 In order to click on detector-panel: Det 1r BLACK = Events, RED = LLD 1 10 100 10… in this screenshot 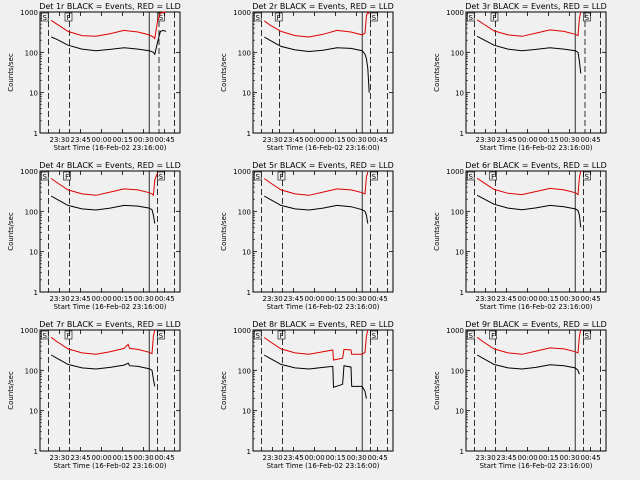, I will do `click(94, 77)`.